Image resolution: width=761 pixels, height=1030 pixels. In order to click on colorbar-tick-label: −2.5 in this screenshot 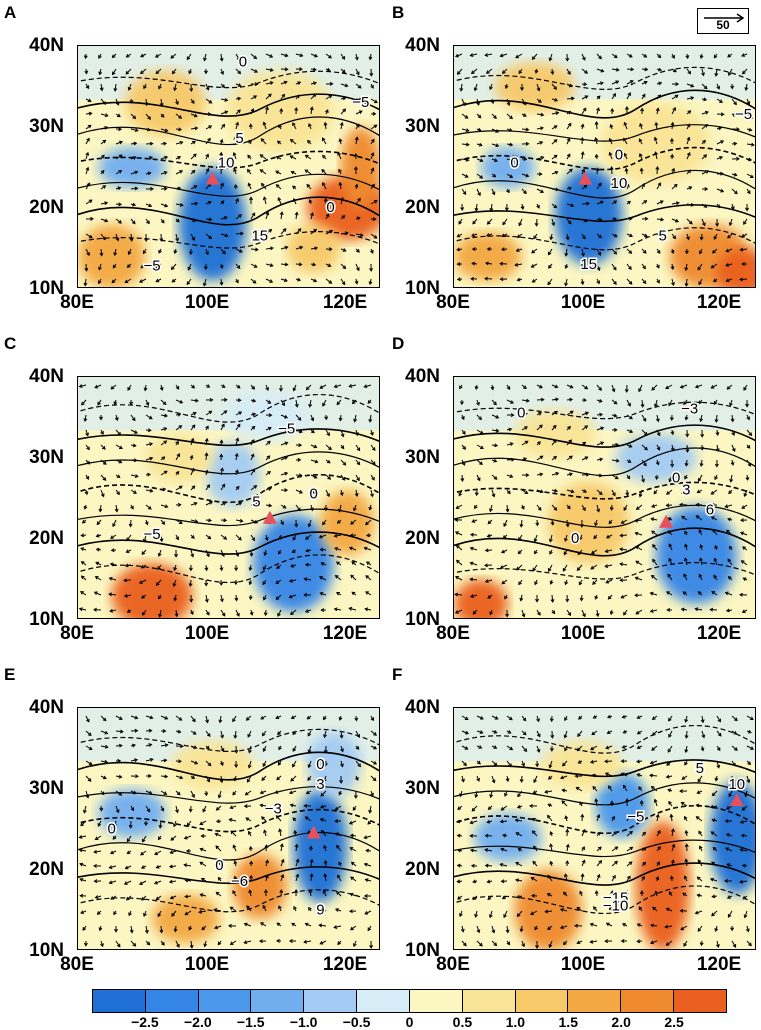, I will do `click(145, 1022)`.